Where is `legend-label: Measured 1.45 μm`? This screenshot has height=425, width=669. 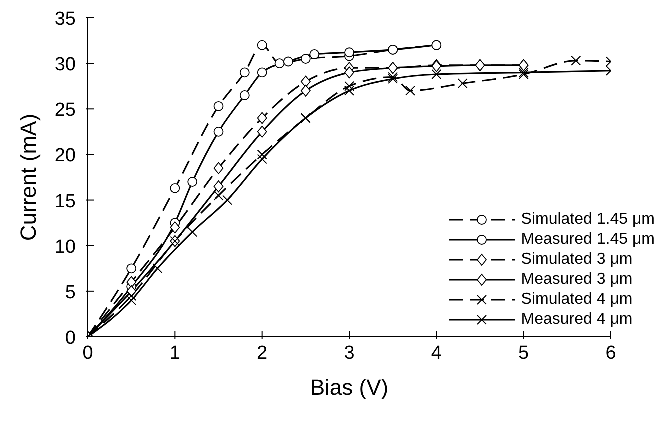
legend-label: Measured 1.45 μm is located at coordinates (588, 240).